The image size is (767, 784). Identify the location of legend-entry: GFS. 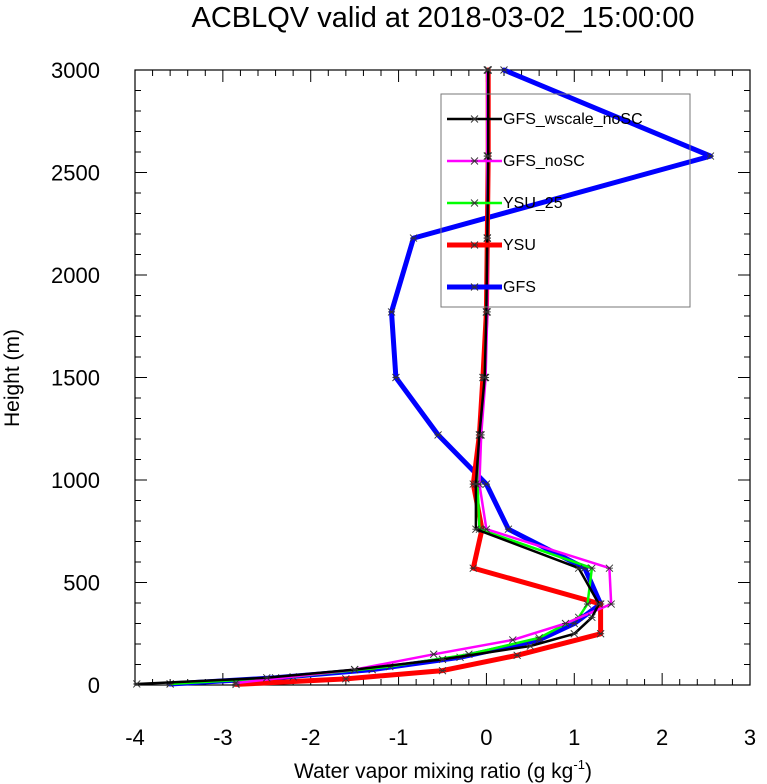
(491, 287).